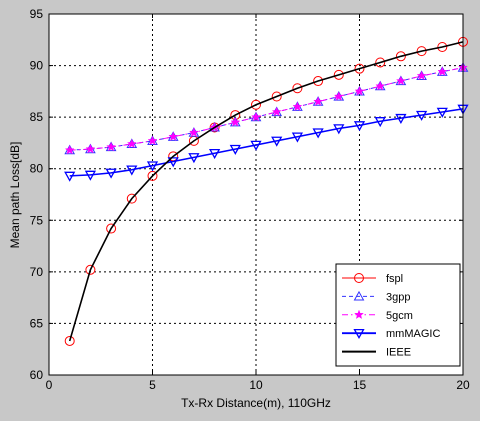 The width and height of the screenshot is (480, 421). I want to click on y-tick-label: 90, so click(37, 66).